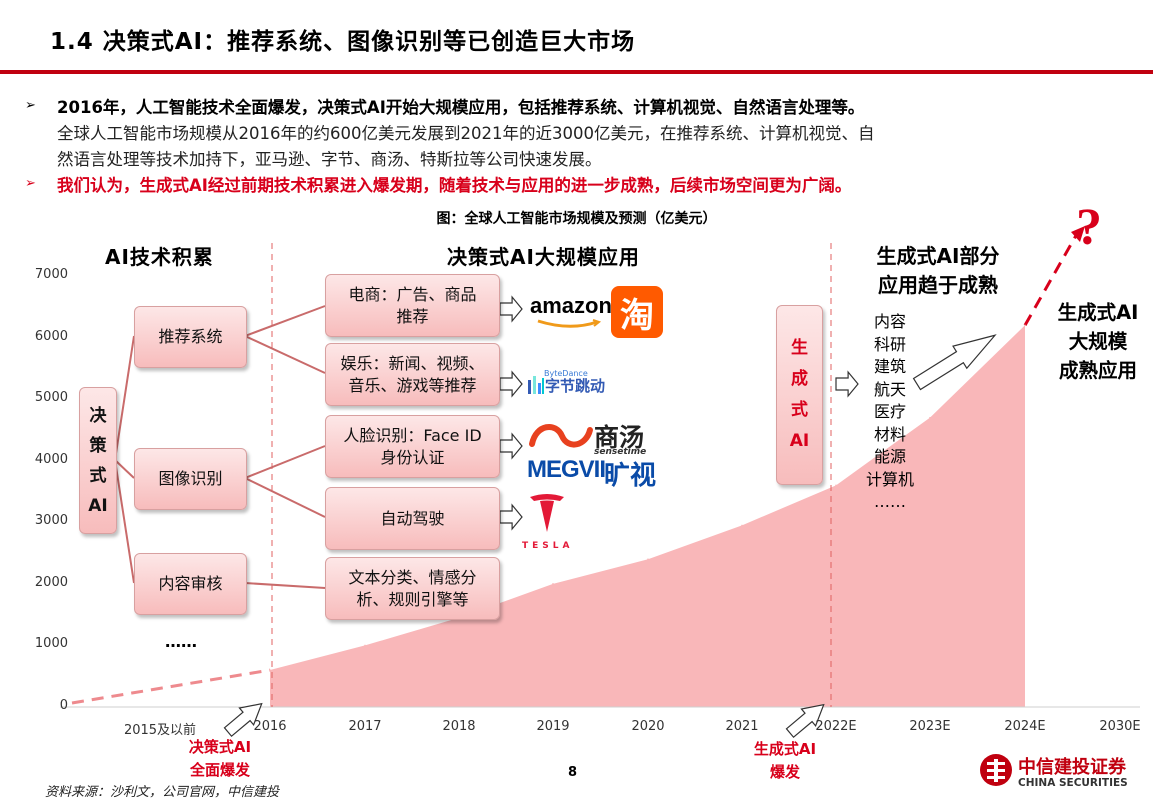 The image size is (1153, 805). Describe the element at coordinates (847, 384) in the screenshot. I see `arrow-to-list` at that location.